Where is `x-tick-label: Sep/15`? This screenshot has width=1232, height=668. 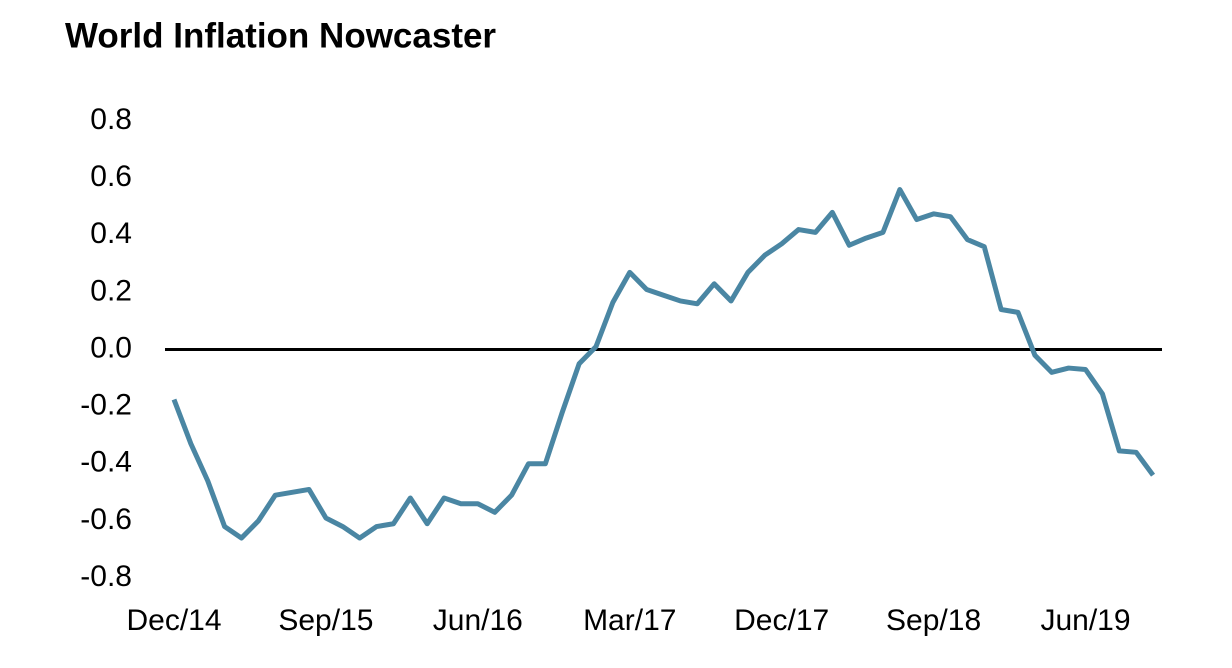
x-tick-label: Sep/15 is located at coordinates (325, 620).